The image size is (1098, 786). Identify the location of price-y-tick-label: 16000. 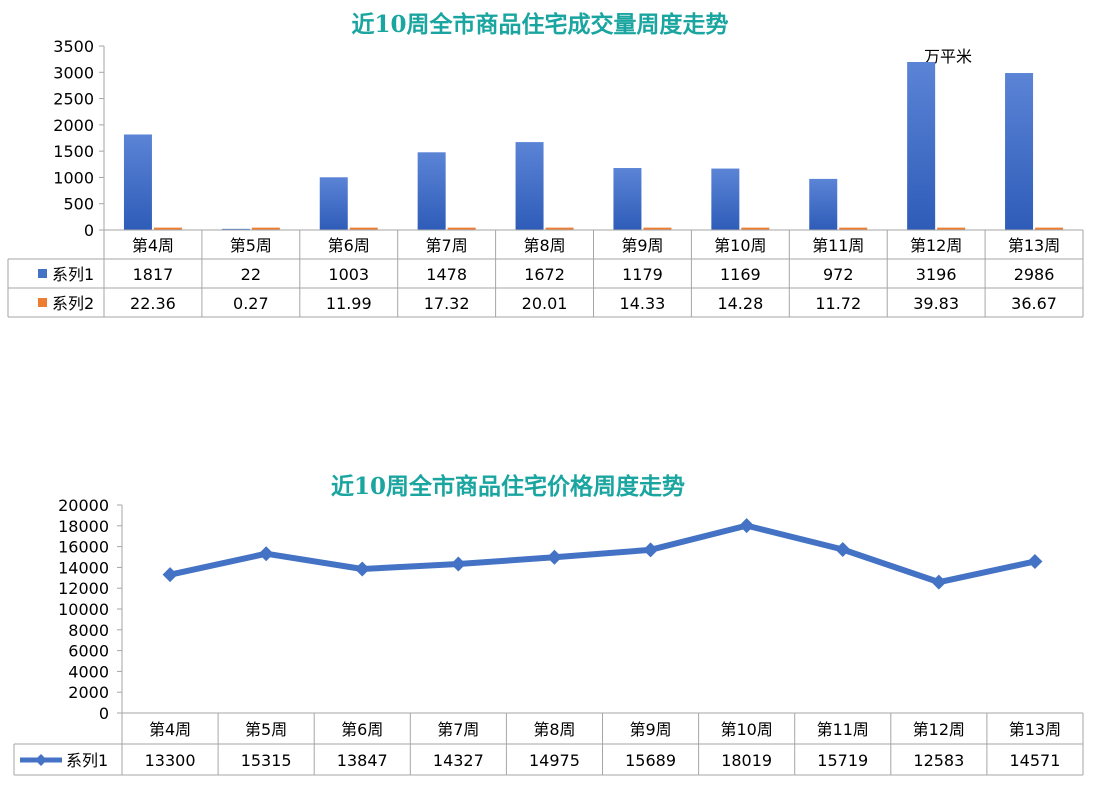
(83, 547).